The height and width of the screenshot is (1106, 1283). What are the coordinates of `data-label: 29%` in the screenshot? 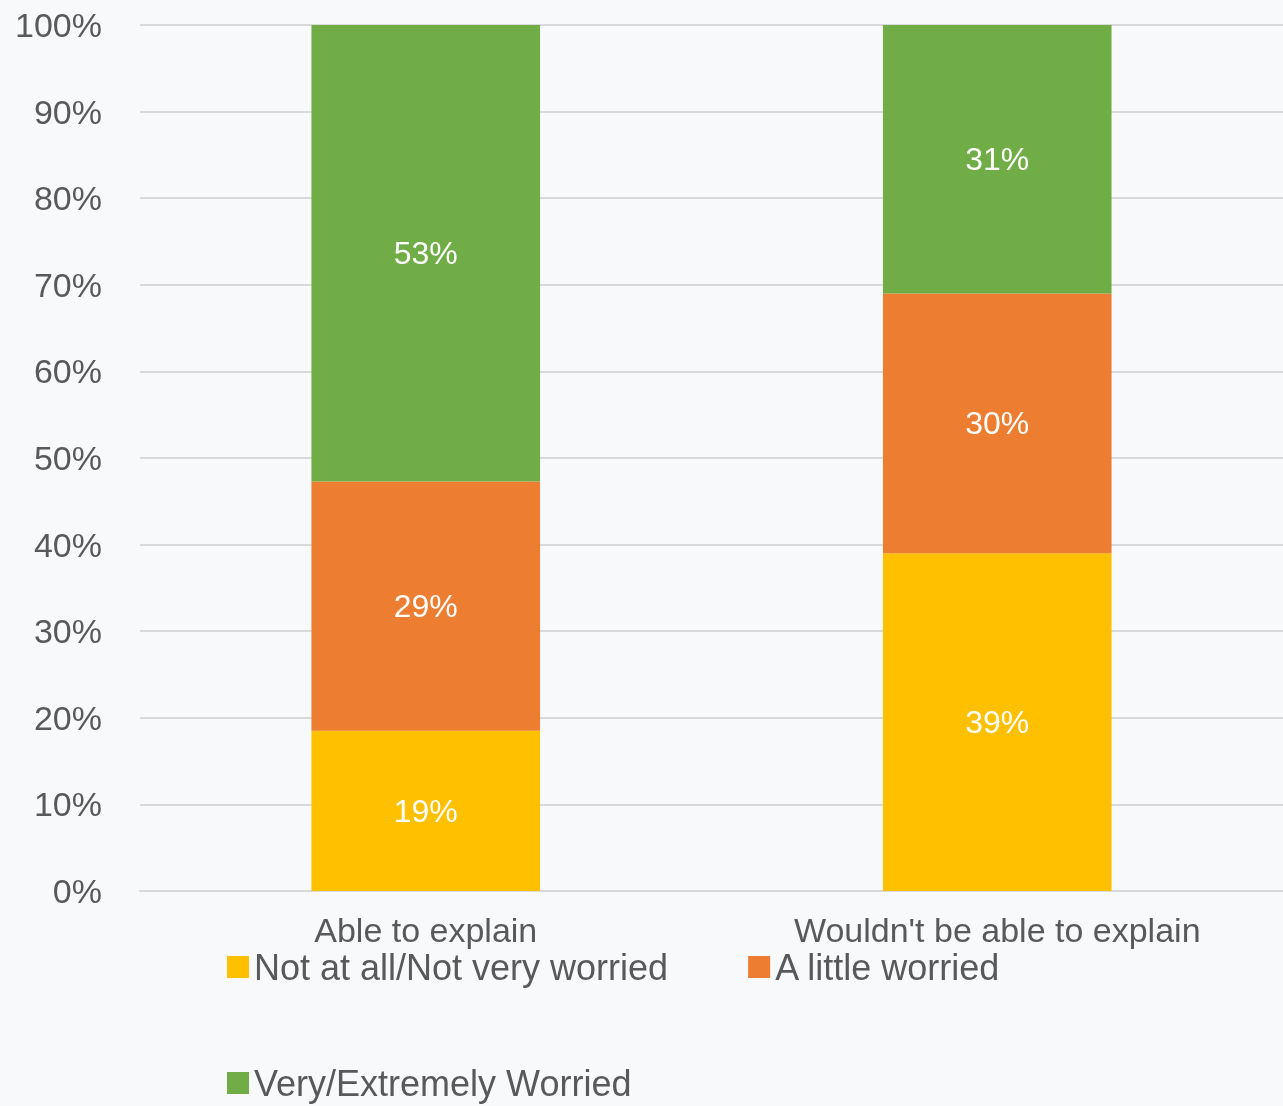 It's located at (425, 606).